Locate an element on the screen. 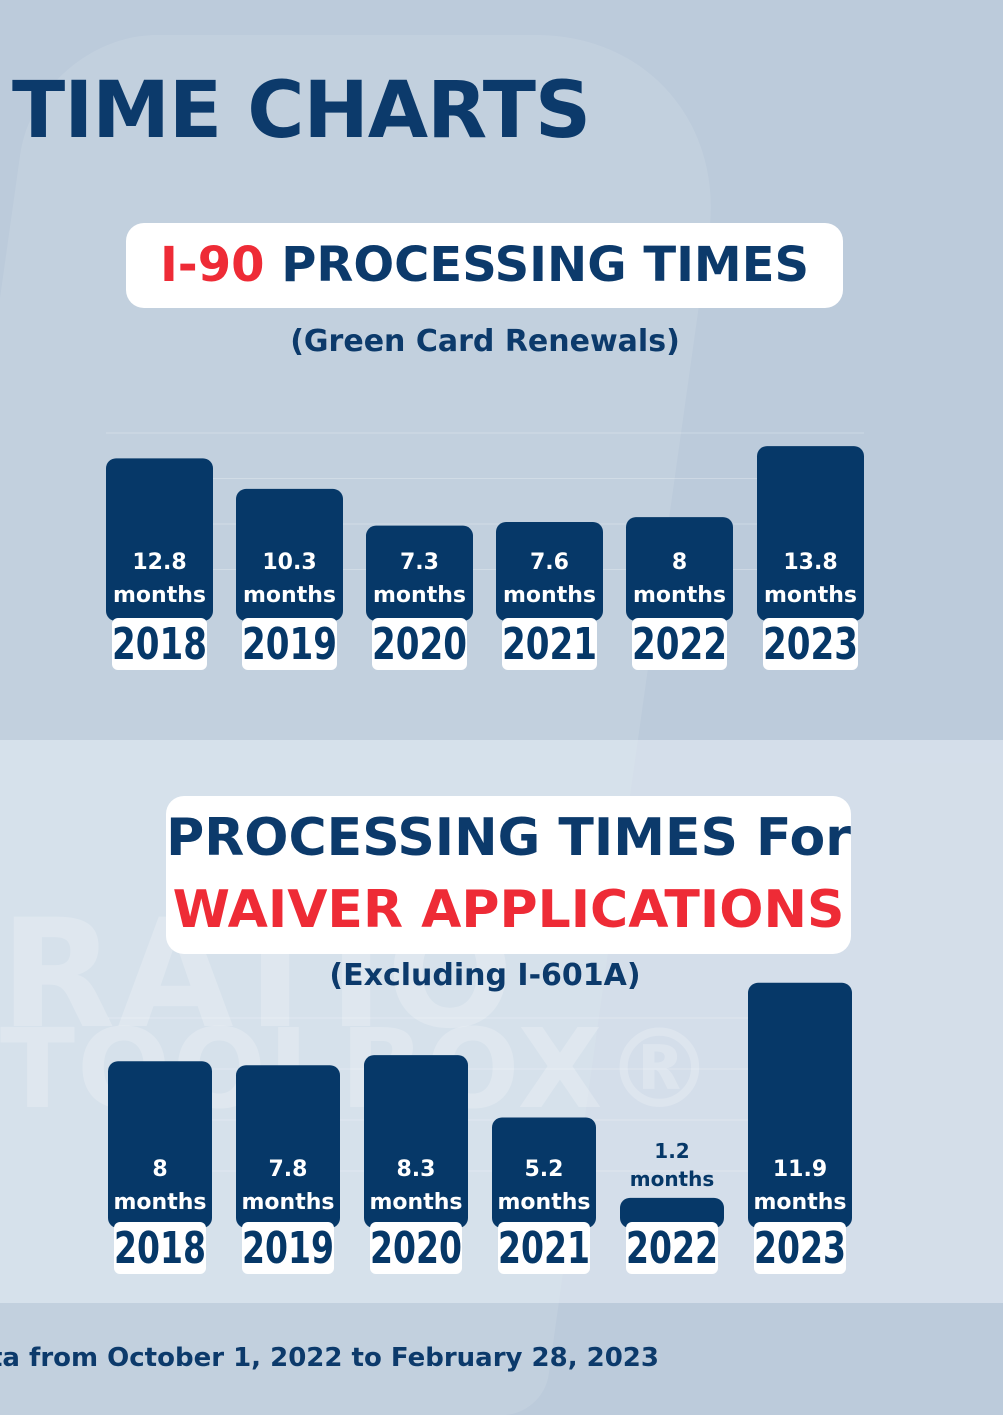 Image resolution: width=1003 pixels, height=1415 pixels. chart1-tick-label: 2023 is located at coordinates (810, 644).